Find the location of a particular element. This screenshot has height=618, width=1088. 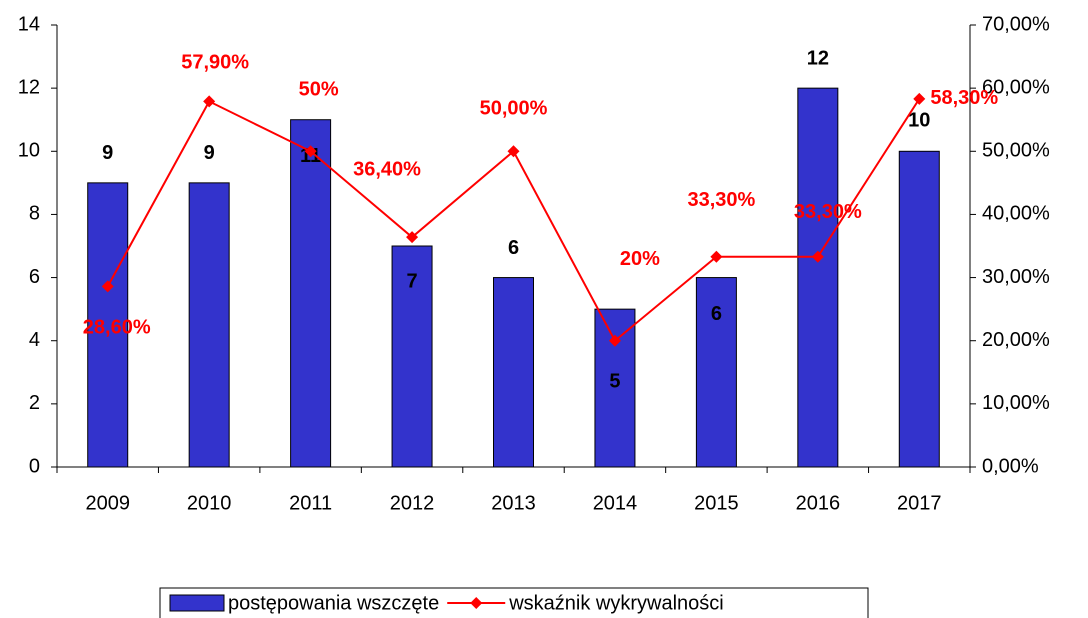

x-tick-label: 2017 is located at coordinates (919, 503).